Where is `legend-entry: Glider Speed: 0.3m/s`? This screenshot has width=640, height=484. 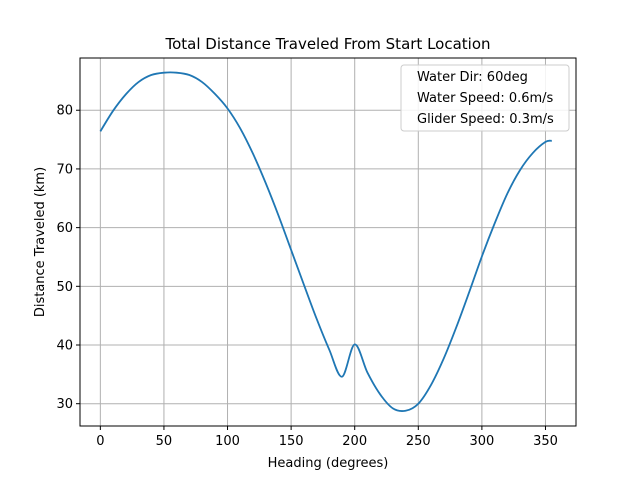 legend-entry: Glider Speed: 0.3m/s is located at coordinates (485, 119).